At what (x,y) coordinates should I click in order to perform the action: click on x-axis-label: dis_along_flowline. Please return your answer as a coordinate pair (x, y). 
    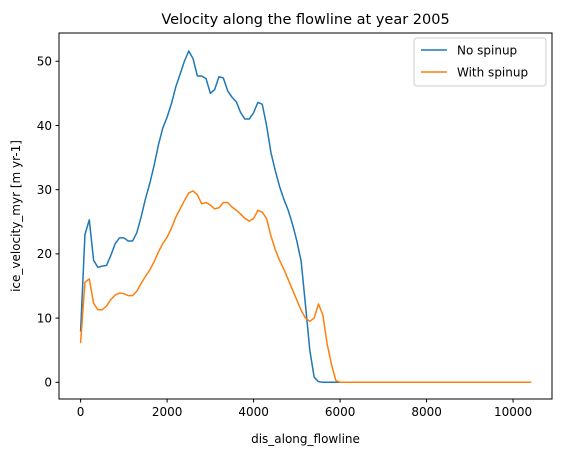
    Looking at the image, I should click on (305, 439).